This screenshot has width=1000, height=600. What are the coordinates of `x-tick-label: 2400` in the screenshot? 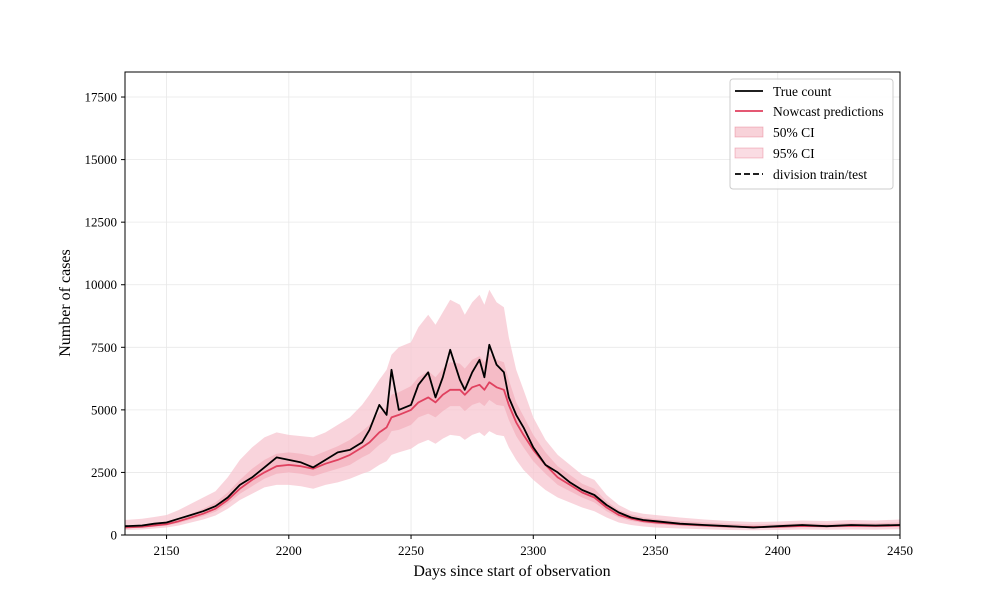 It's located at (778, 550).